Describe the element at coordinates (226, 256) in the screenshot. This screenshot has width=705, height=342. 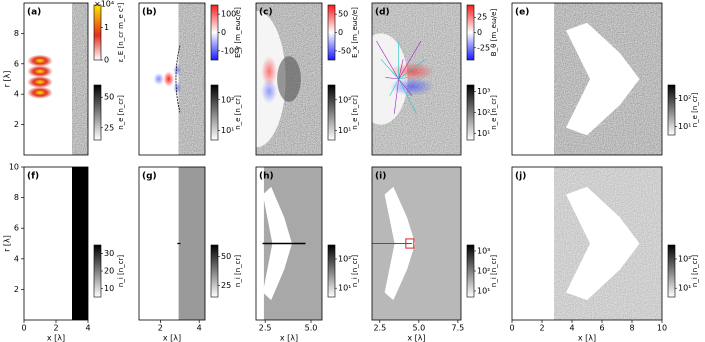
I see `colorbar-tick-label: 50` at that location.